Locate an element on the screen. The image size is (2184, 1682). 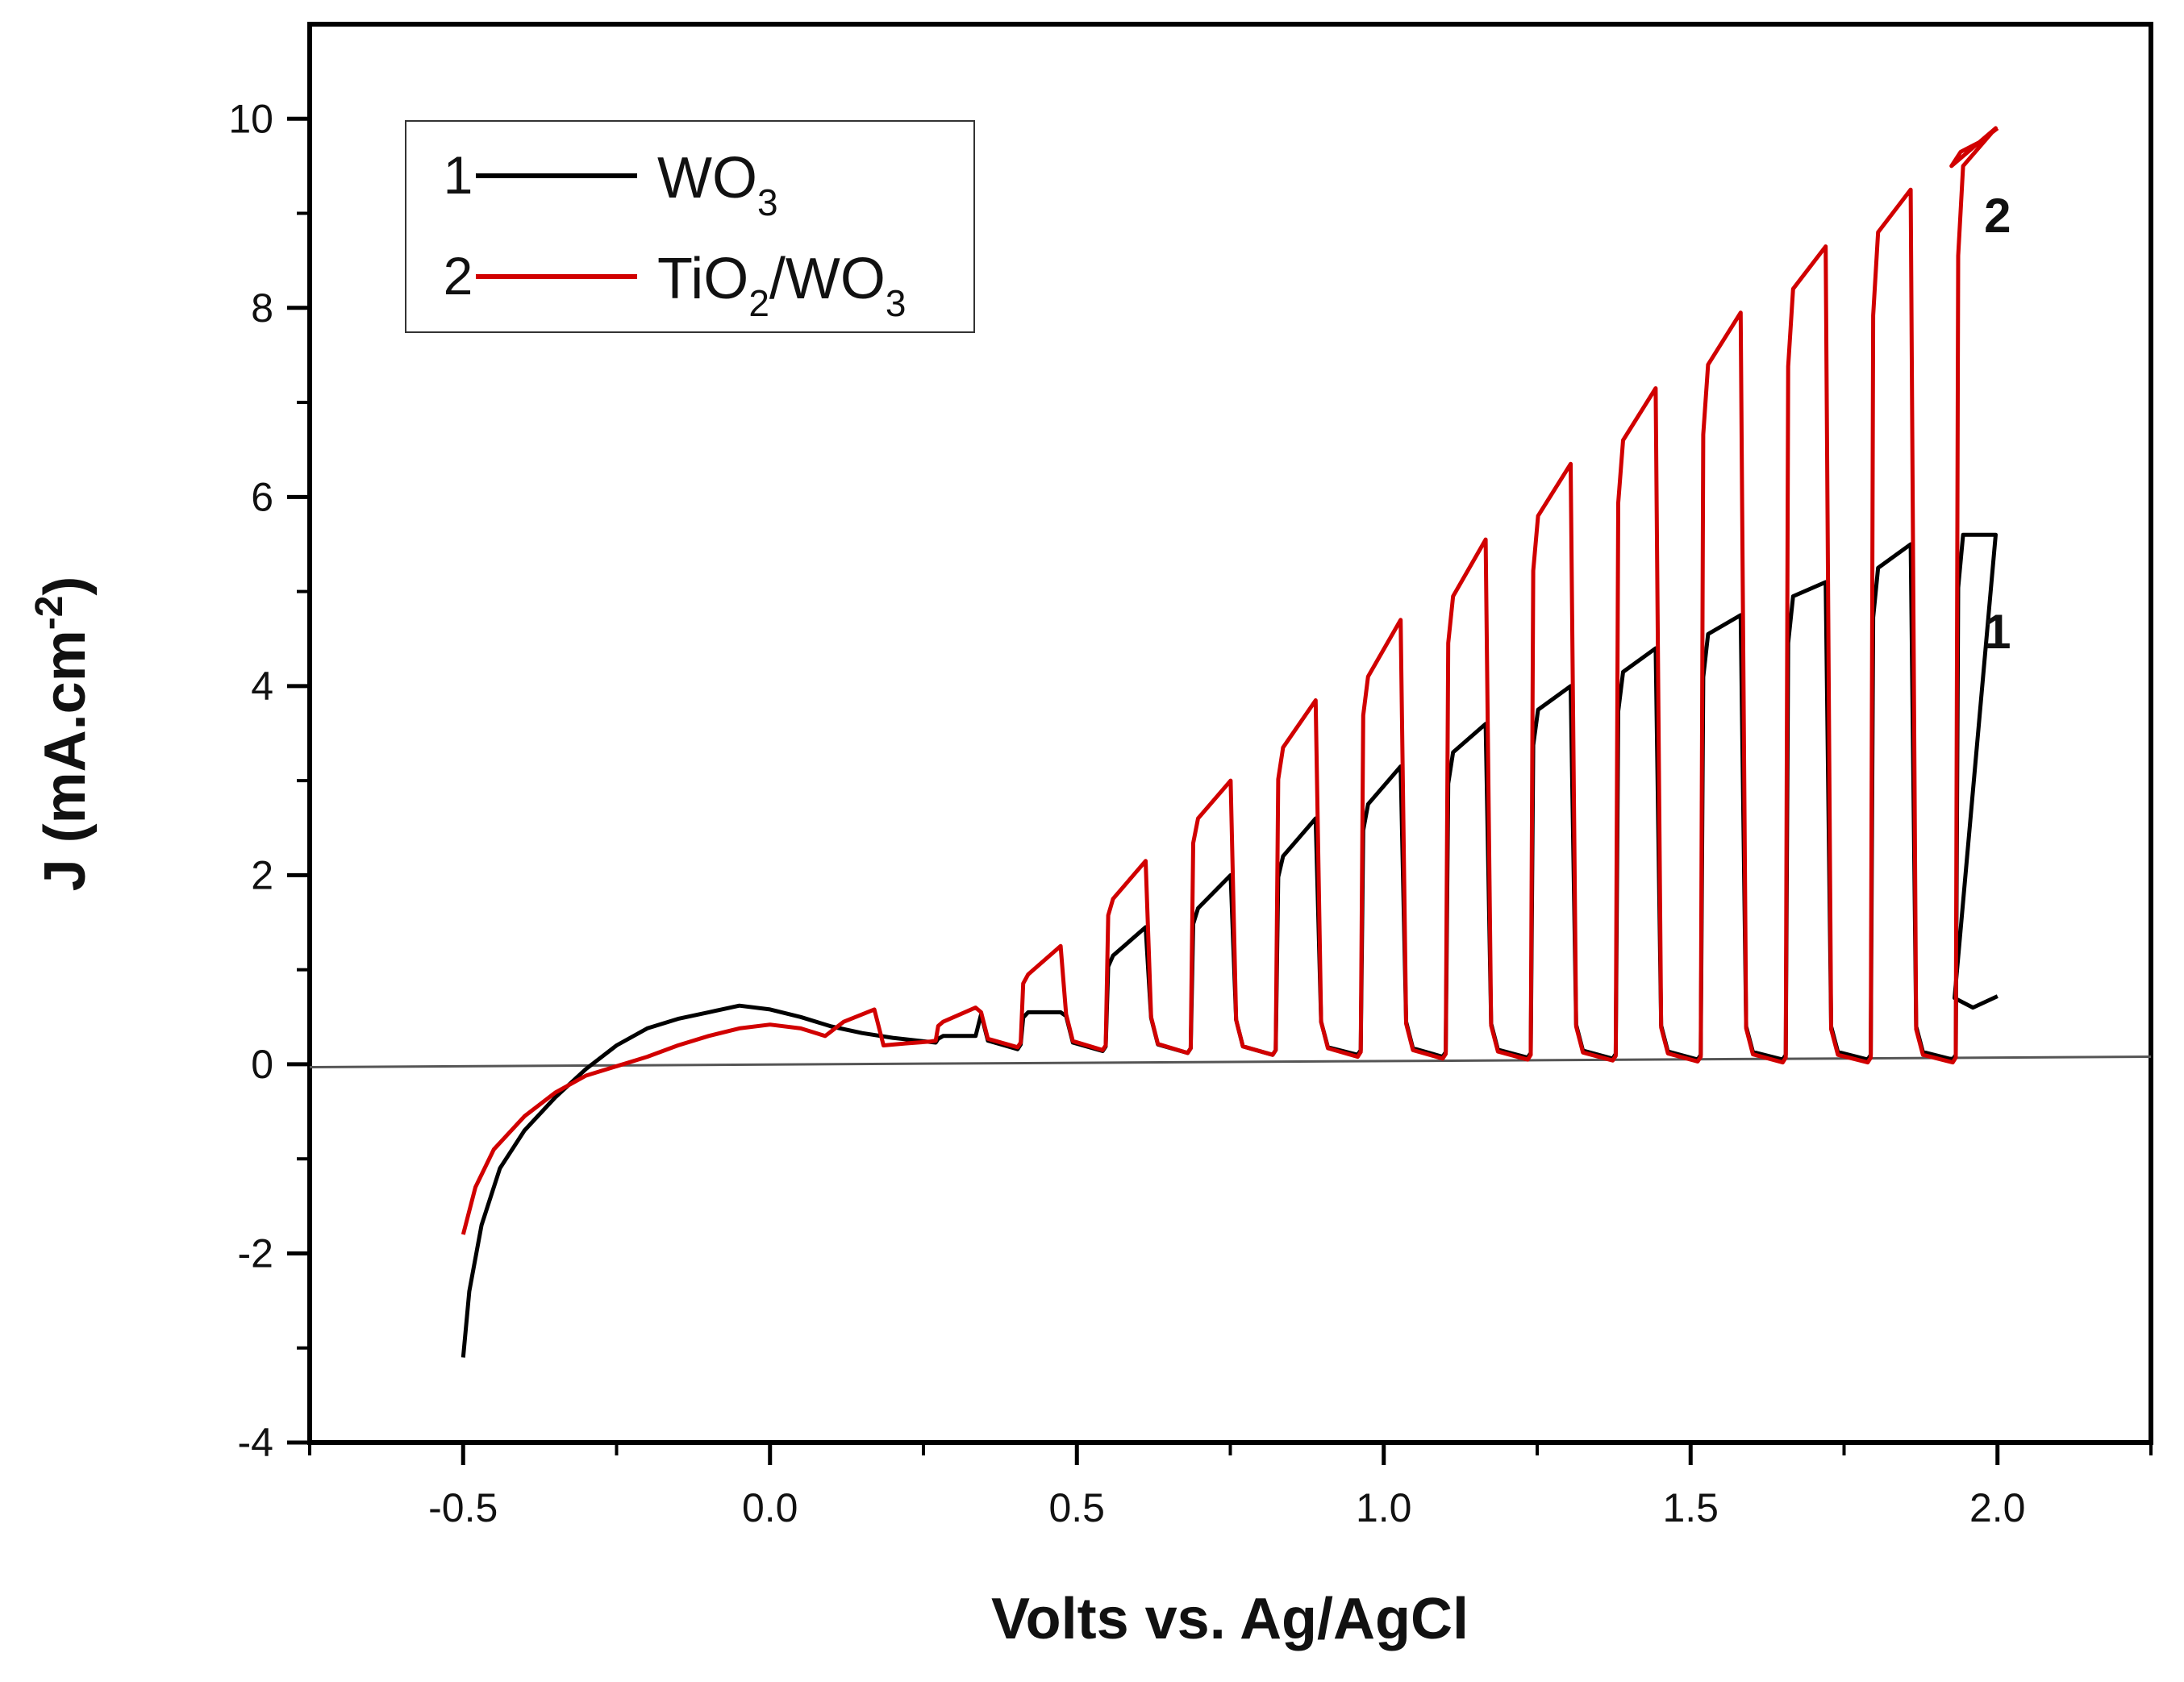
y-tick-label: -4 is located at coordinates (255, 1442).